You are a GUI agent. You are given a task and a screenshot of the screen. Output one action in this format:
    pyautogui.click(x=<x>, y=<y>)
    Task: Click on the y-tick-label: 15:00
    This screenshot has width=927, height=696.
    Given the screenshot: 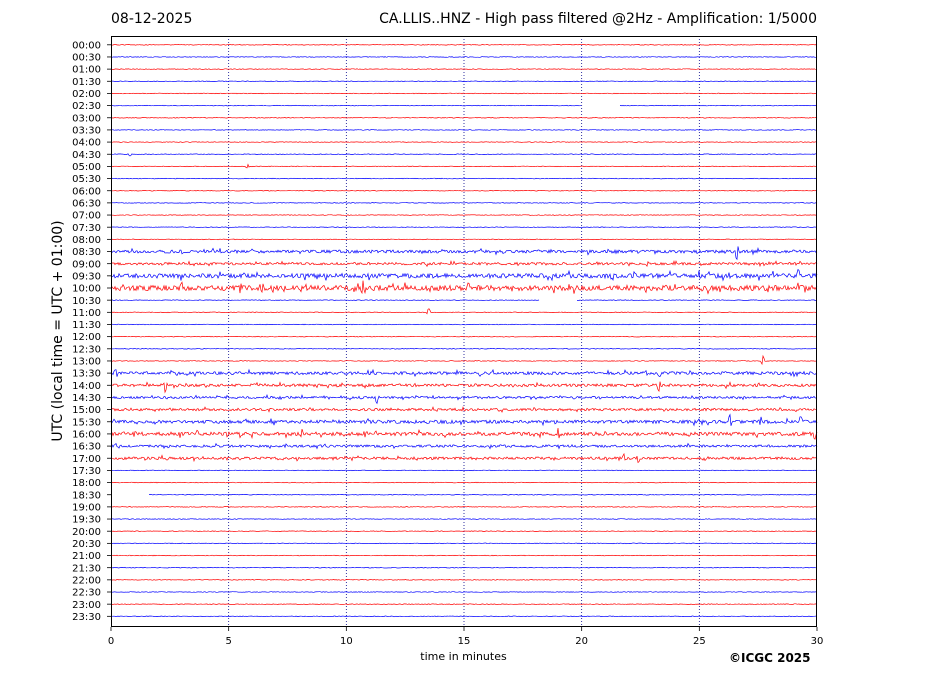 What is the action you would take?
    pyautogui.click(x=86, y=410)
    